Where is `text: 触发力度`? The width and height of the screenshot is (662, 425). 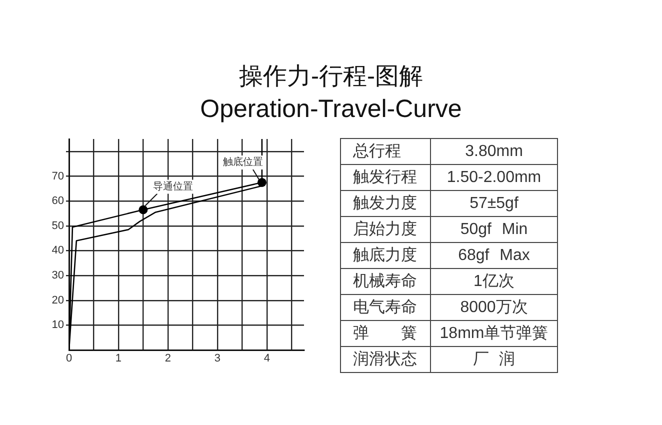 text: 触发力度 is located at coordinates (385, 204).